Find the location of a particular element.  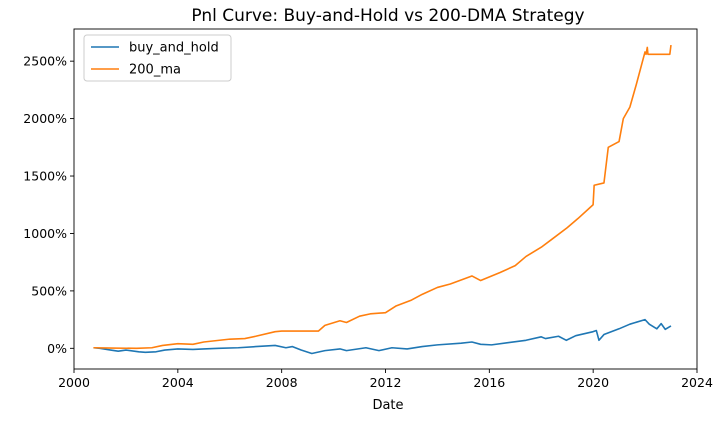

y-tick-label: 500% is located at coordinates (49, 290).